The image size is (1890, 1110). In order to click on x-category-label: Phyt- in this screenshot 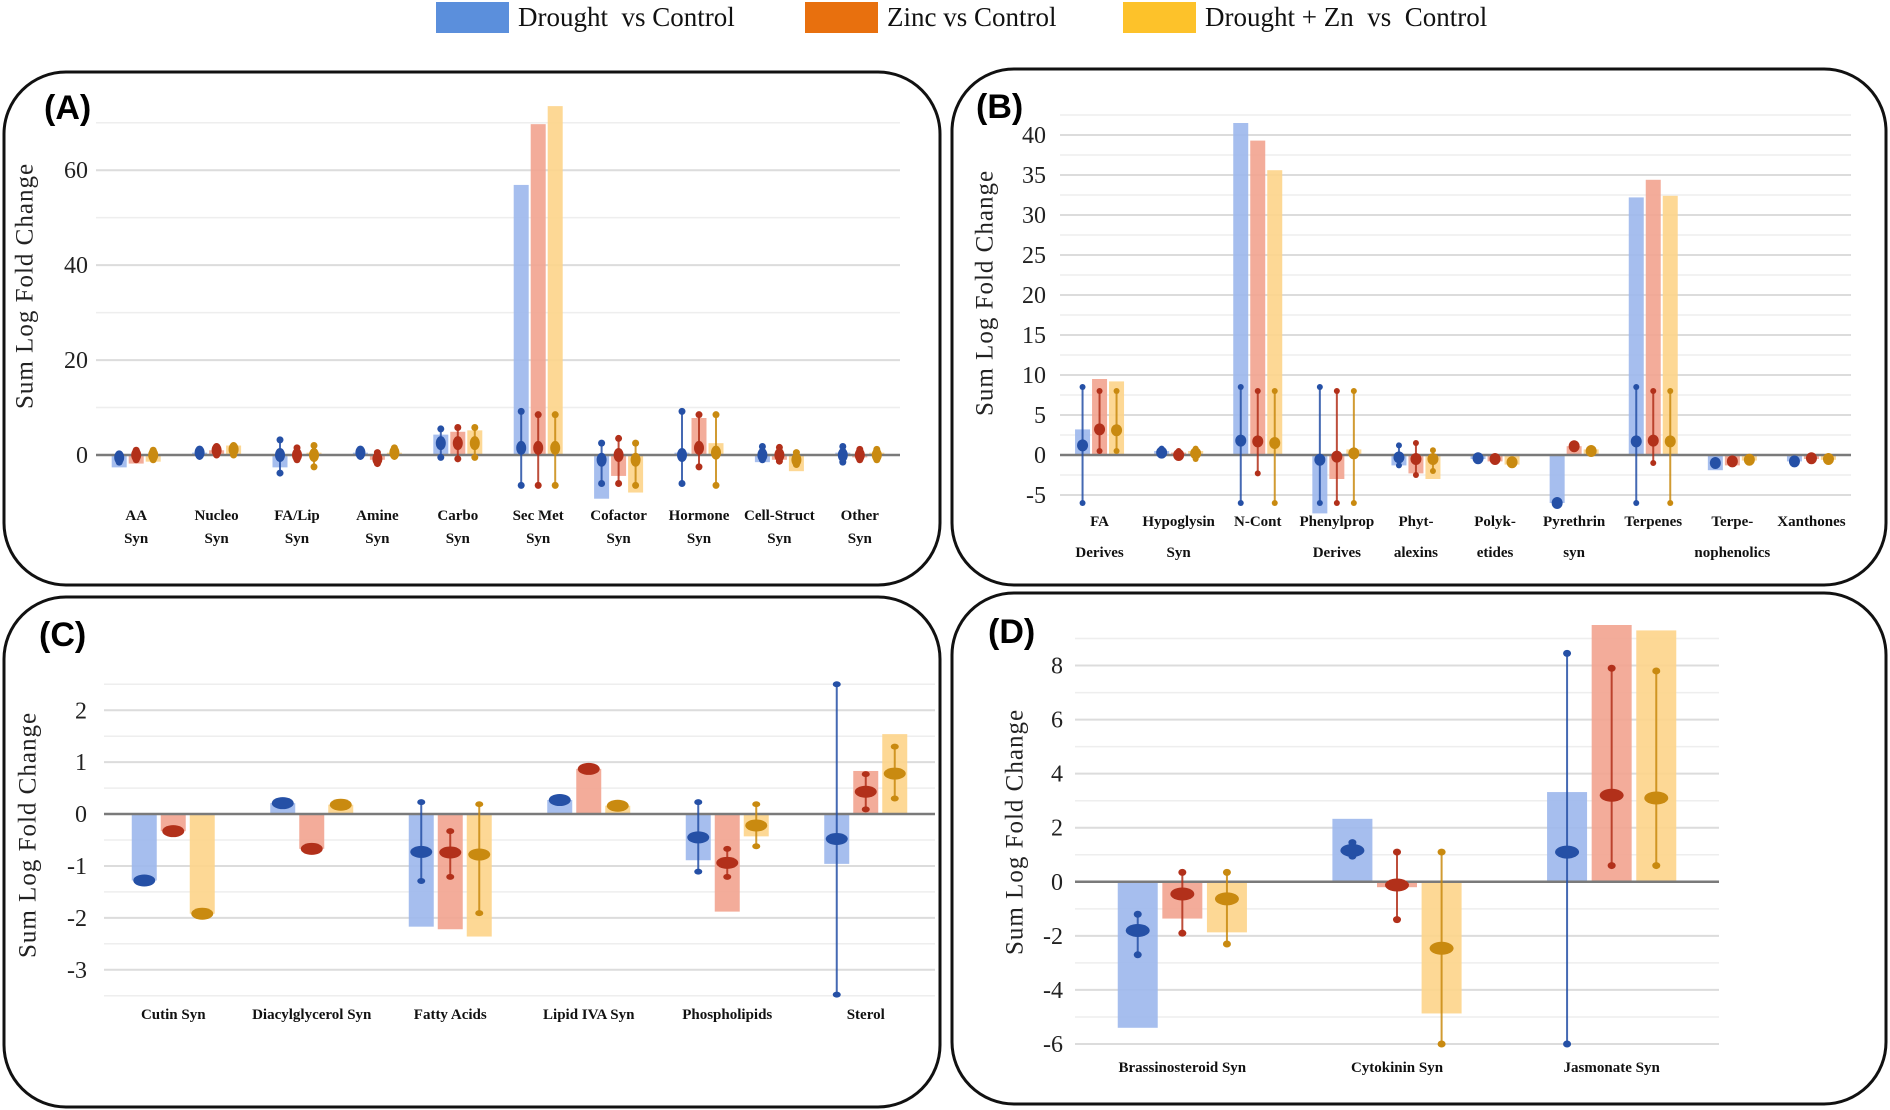, I will do `click(1415, 522)`.